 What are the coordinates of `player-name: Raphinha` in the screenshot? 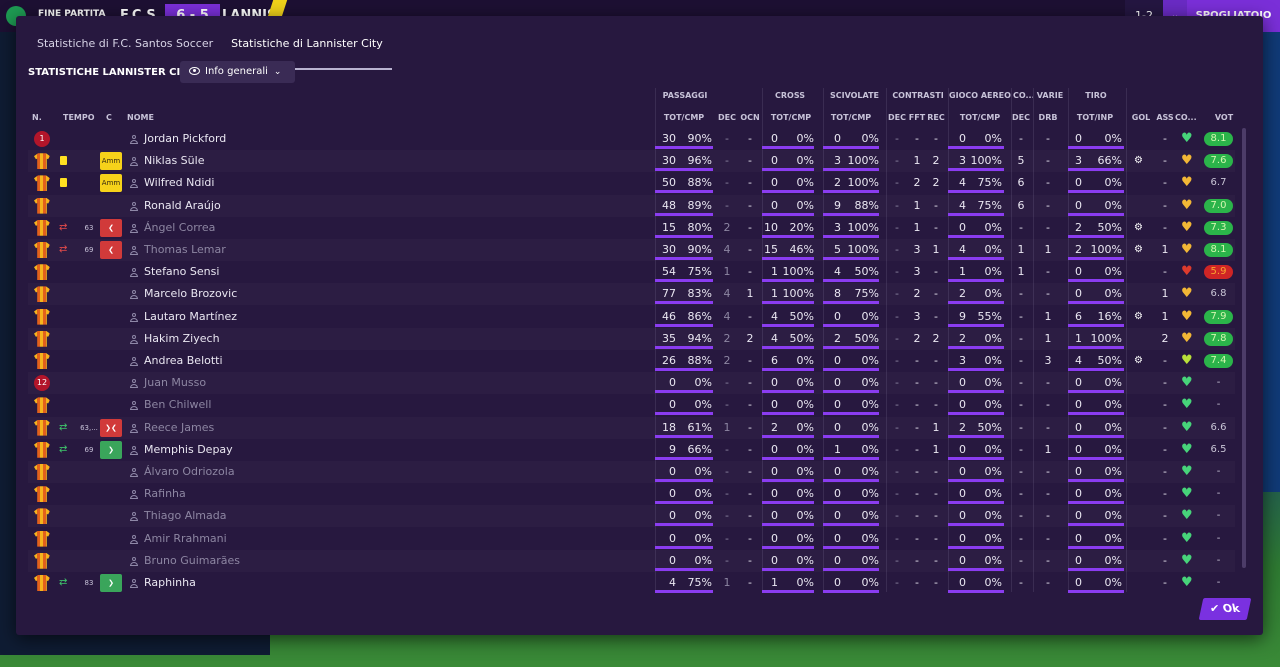 It's located at (170, 582).